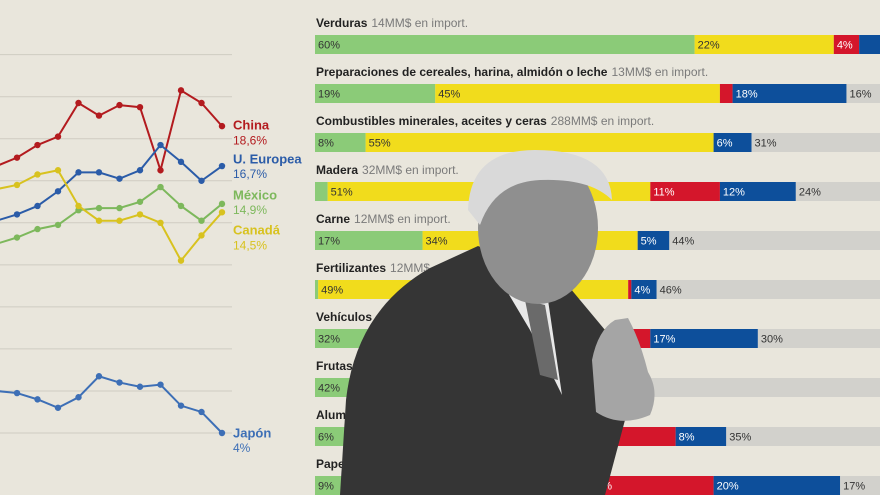 This screenshot has height=495, width=880. Describe the element at coordinates (333, 219) in the screenshot. I see `row-title-name: Carne` at that location.